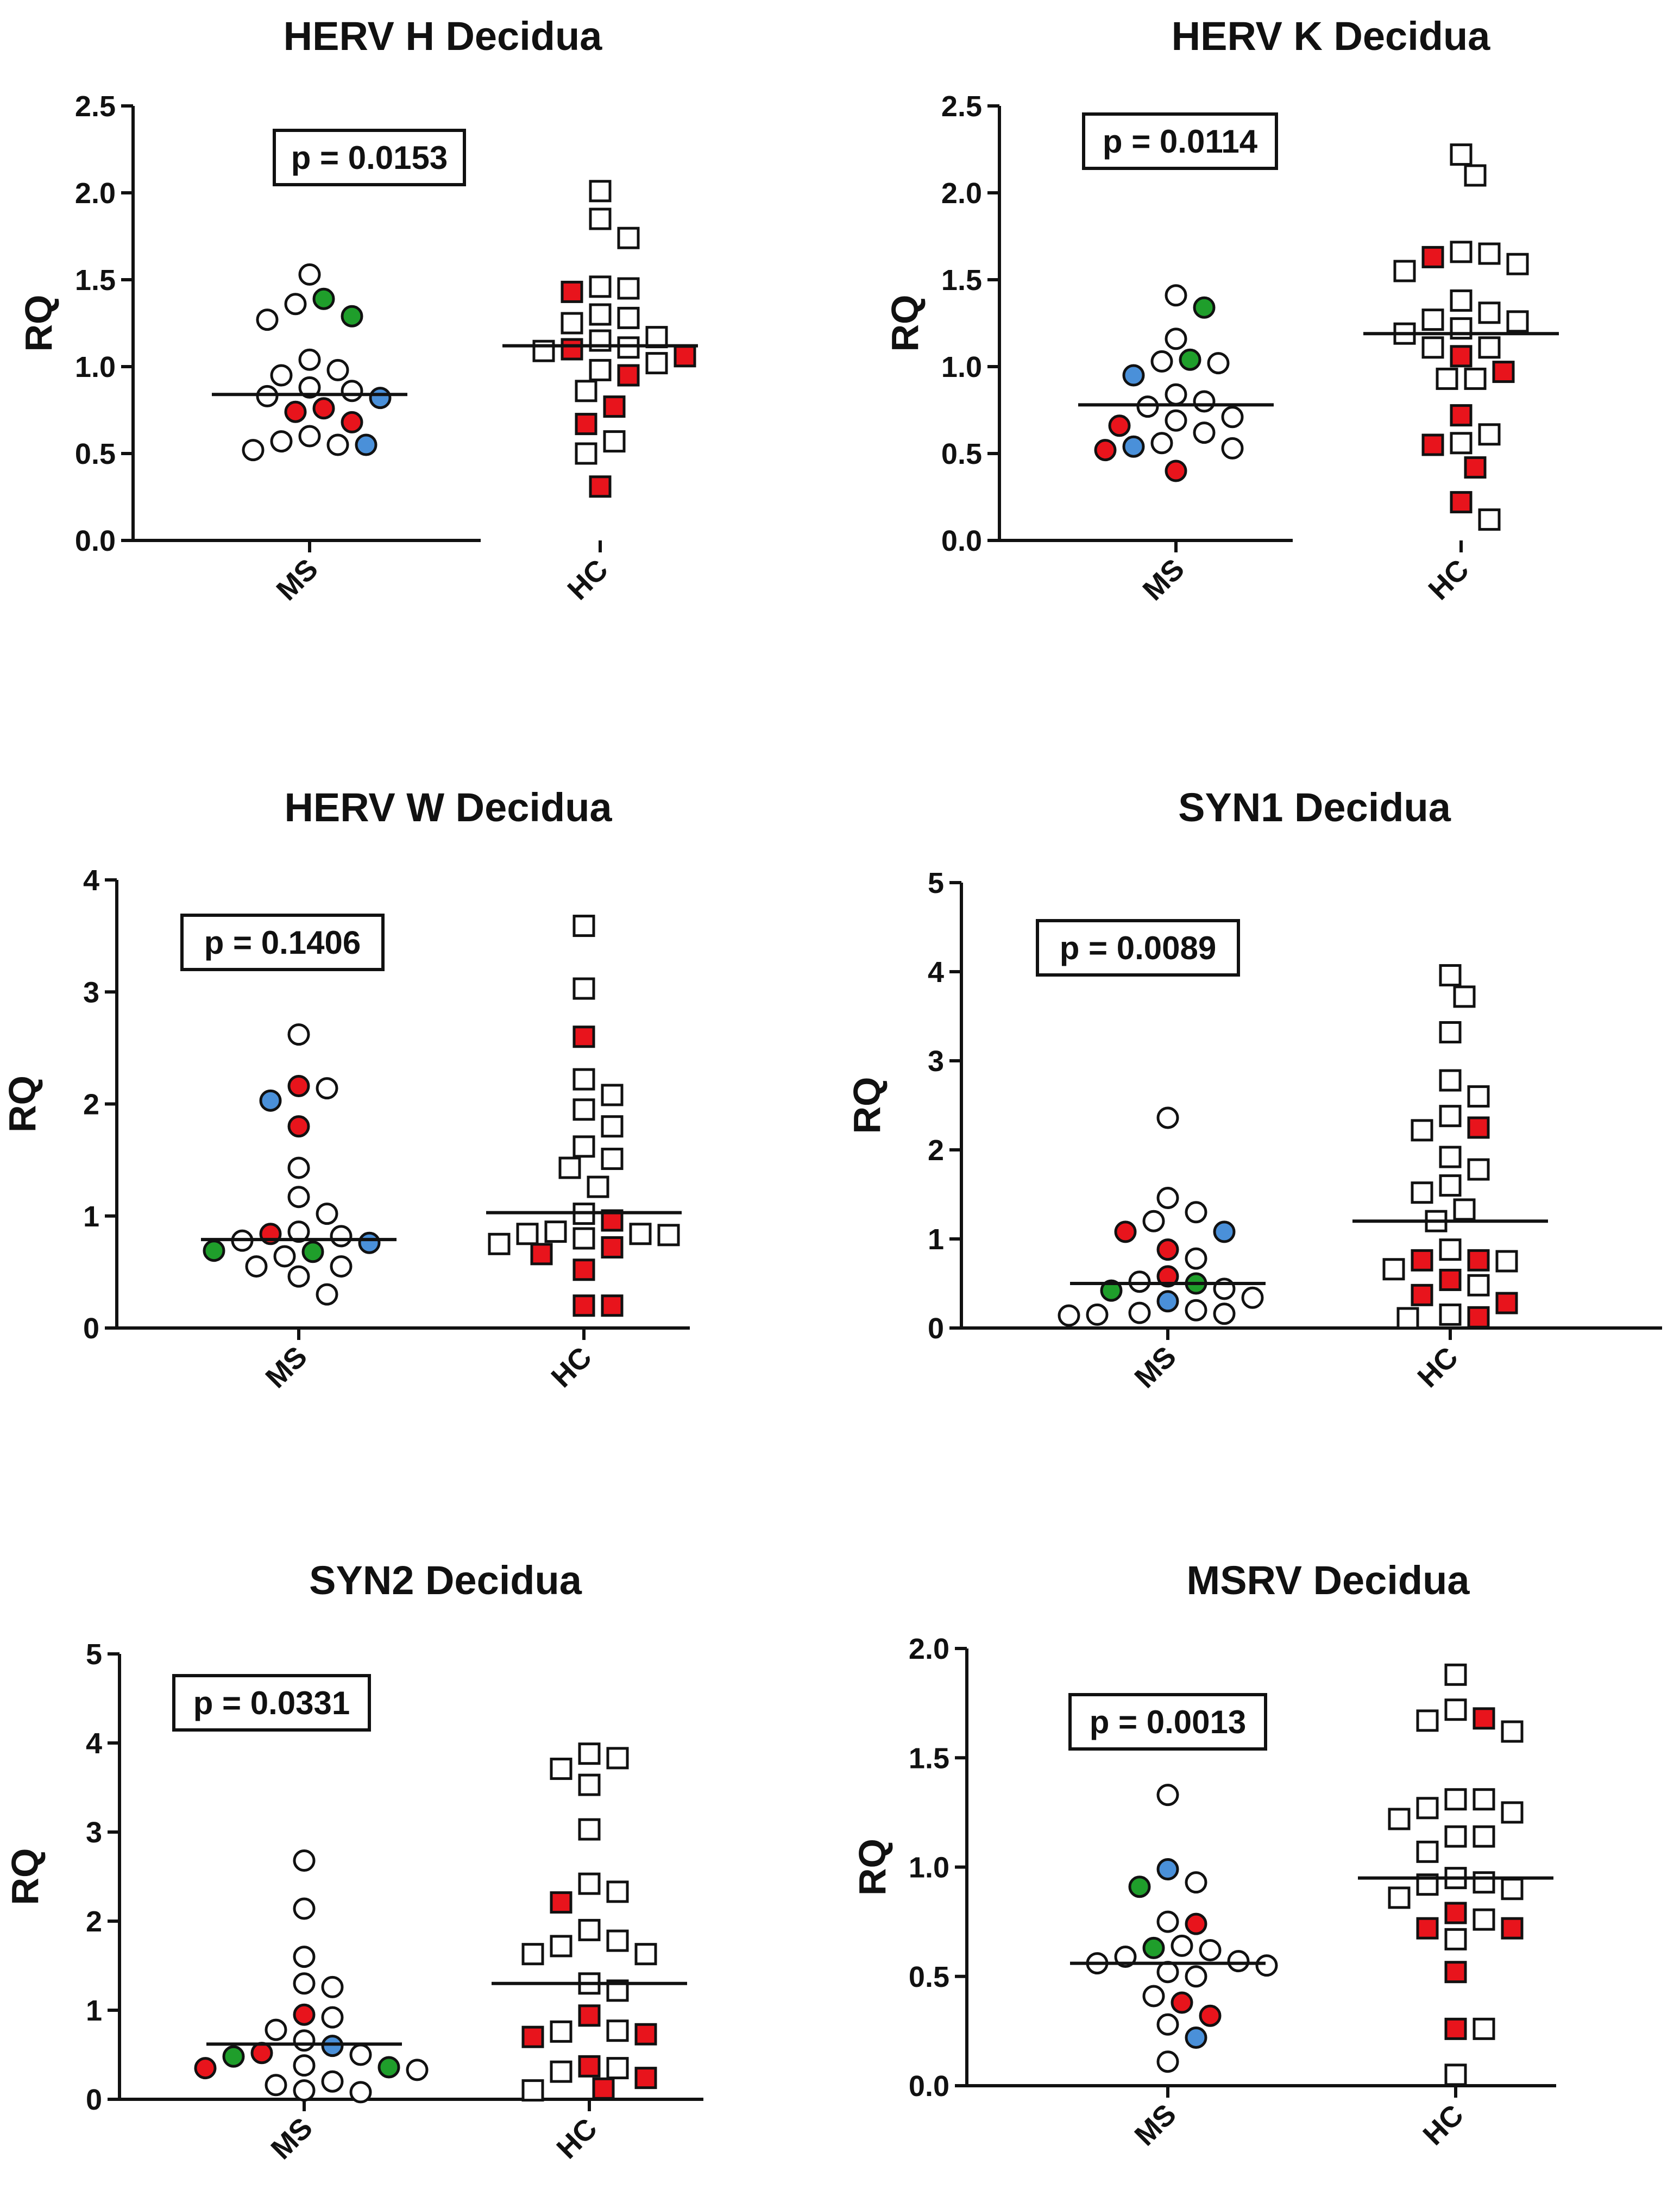 The height and width of the screenshot is (2190, 1680). Describe the element at coordinates (353, 1862) in the screenshot. I see `chart-panel-5: SYN2 Decidua RQ 0 1 2 3 4 5 MS HC p = 0.0331` at that location.